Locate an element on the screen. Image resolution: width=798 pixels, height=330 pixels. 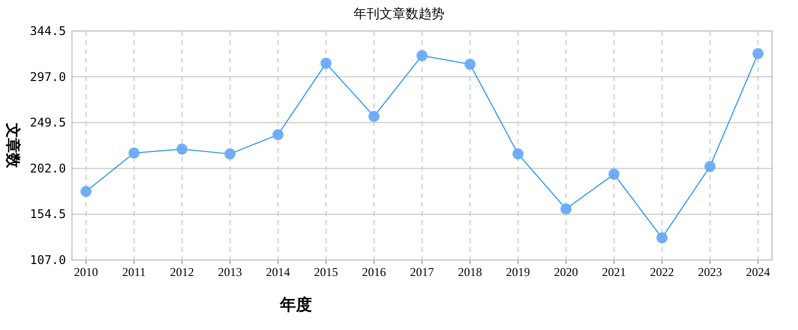
y-tick-label: 202.0 is located at coordinates (48, 168).